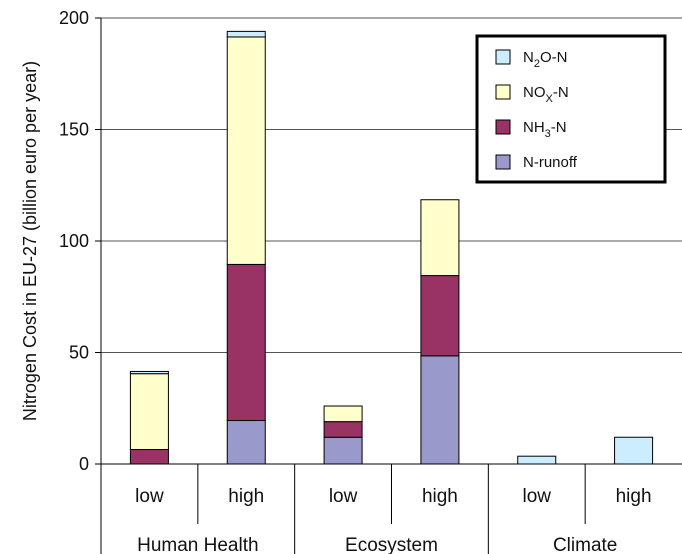 The image size is (682, 554). I want to click on y-tick-label: 150, so click(74, 130).